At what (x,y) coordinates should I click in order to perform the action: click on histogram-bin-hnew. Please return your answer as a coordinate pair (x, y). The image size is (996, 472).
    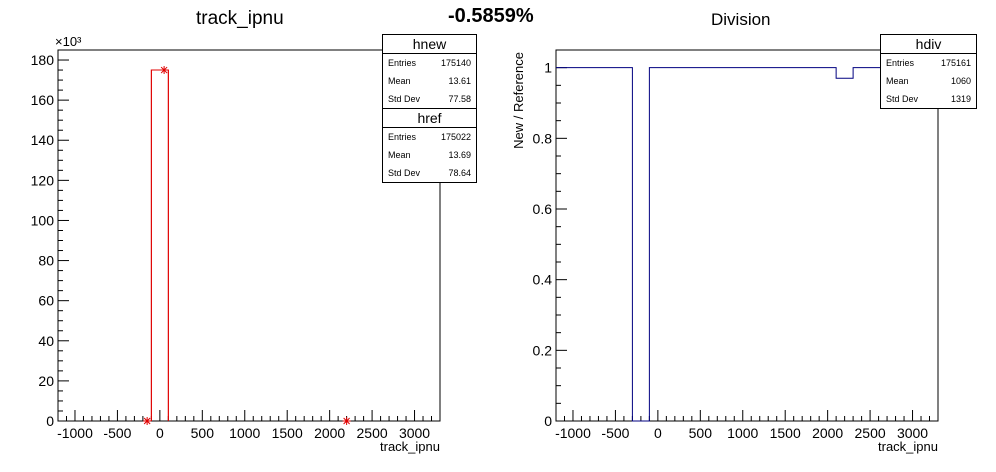
    Looking at the image, I should click on (159, 245).